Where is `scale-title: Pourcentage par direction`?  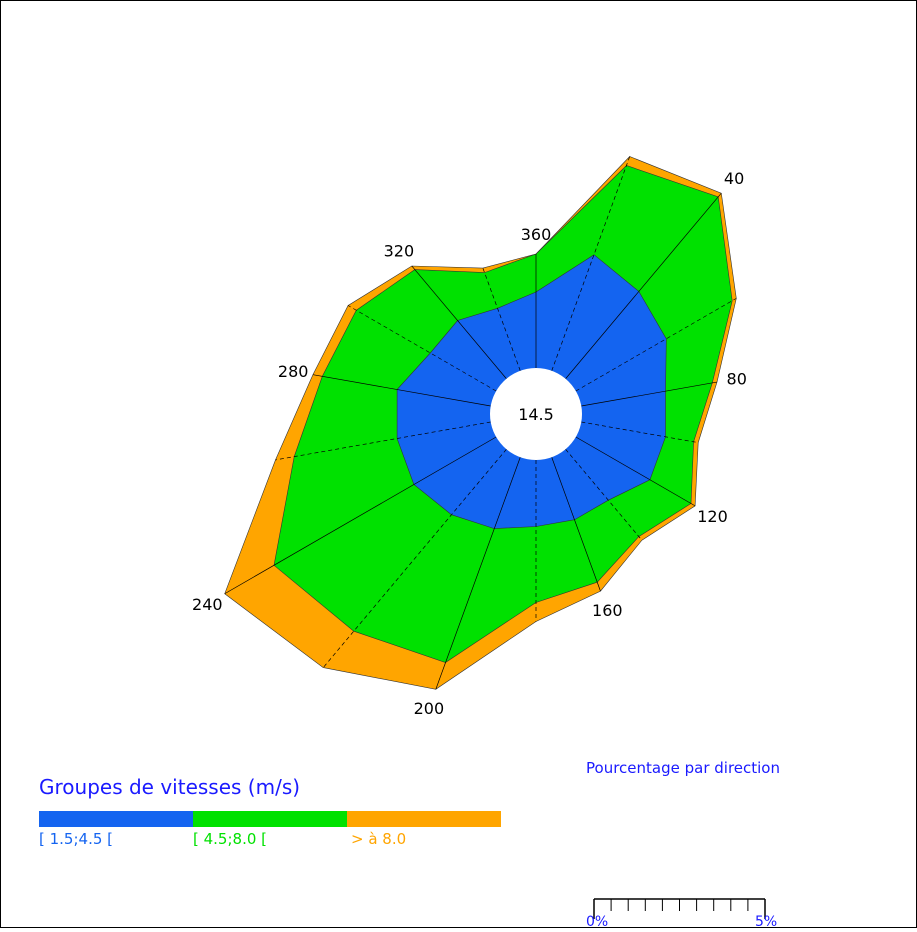 scale-title: Pourcentage par direction is located at coordinates (683, 768).